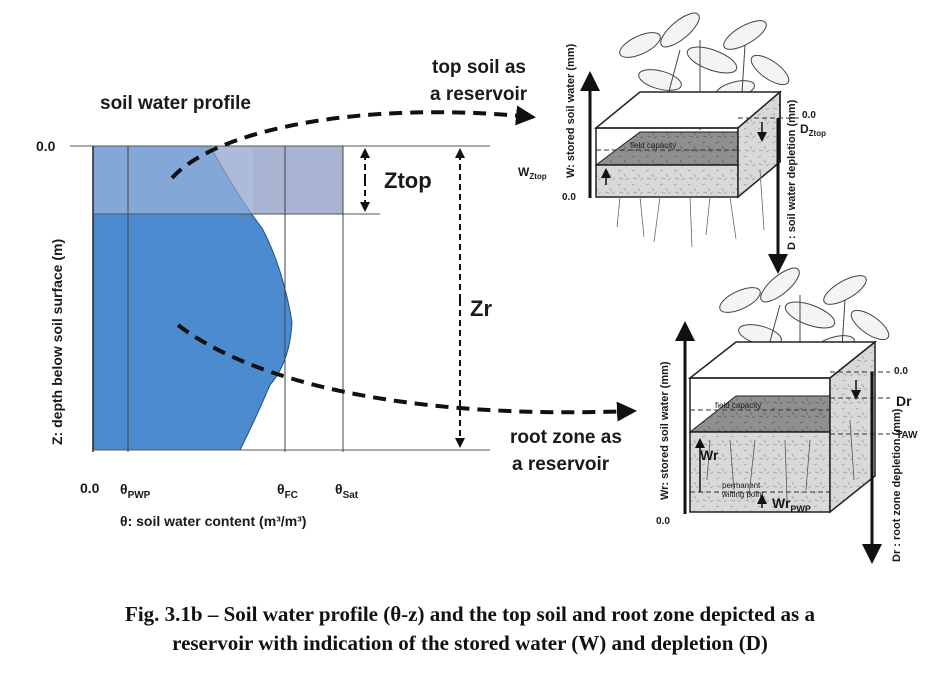 This screenshot has height=676, width=940. What do you see at coordinates (907, 435) in the screenshot?
I see `root-taw-label: TAW` at bounding box center [907, 435].